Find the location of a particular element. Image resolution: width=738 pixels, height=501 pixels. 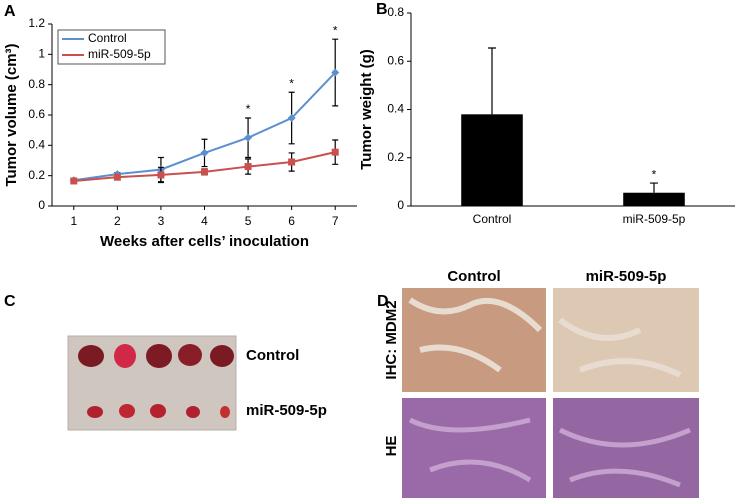

column-label: Control is located at coordinates (473, 276).